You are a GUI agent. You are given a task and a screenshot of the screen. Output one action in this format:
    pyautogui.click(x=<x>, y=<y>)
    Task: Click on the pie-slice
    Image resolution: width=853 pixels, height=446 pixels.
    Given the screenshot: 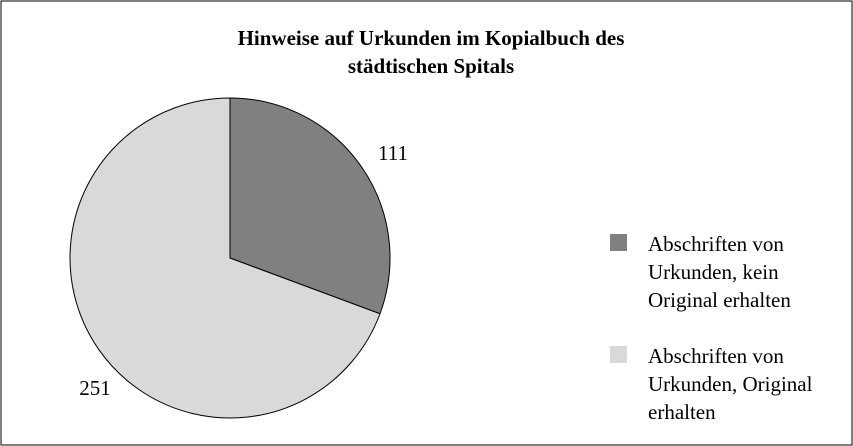 What is the action you would take?
    pyautogui.click(x=310, y=206)
    